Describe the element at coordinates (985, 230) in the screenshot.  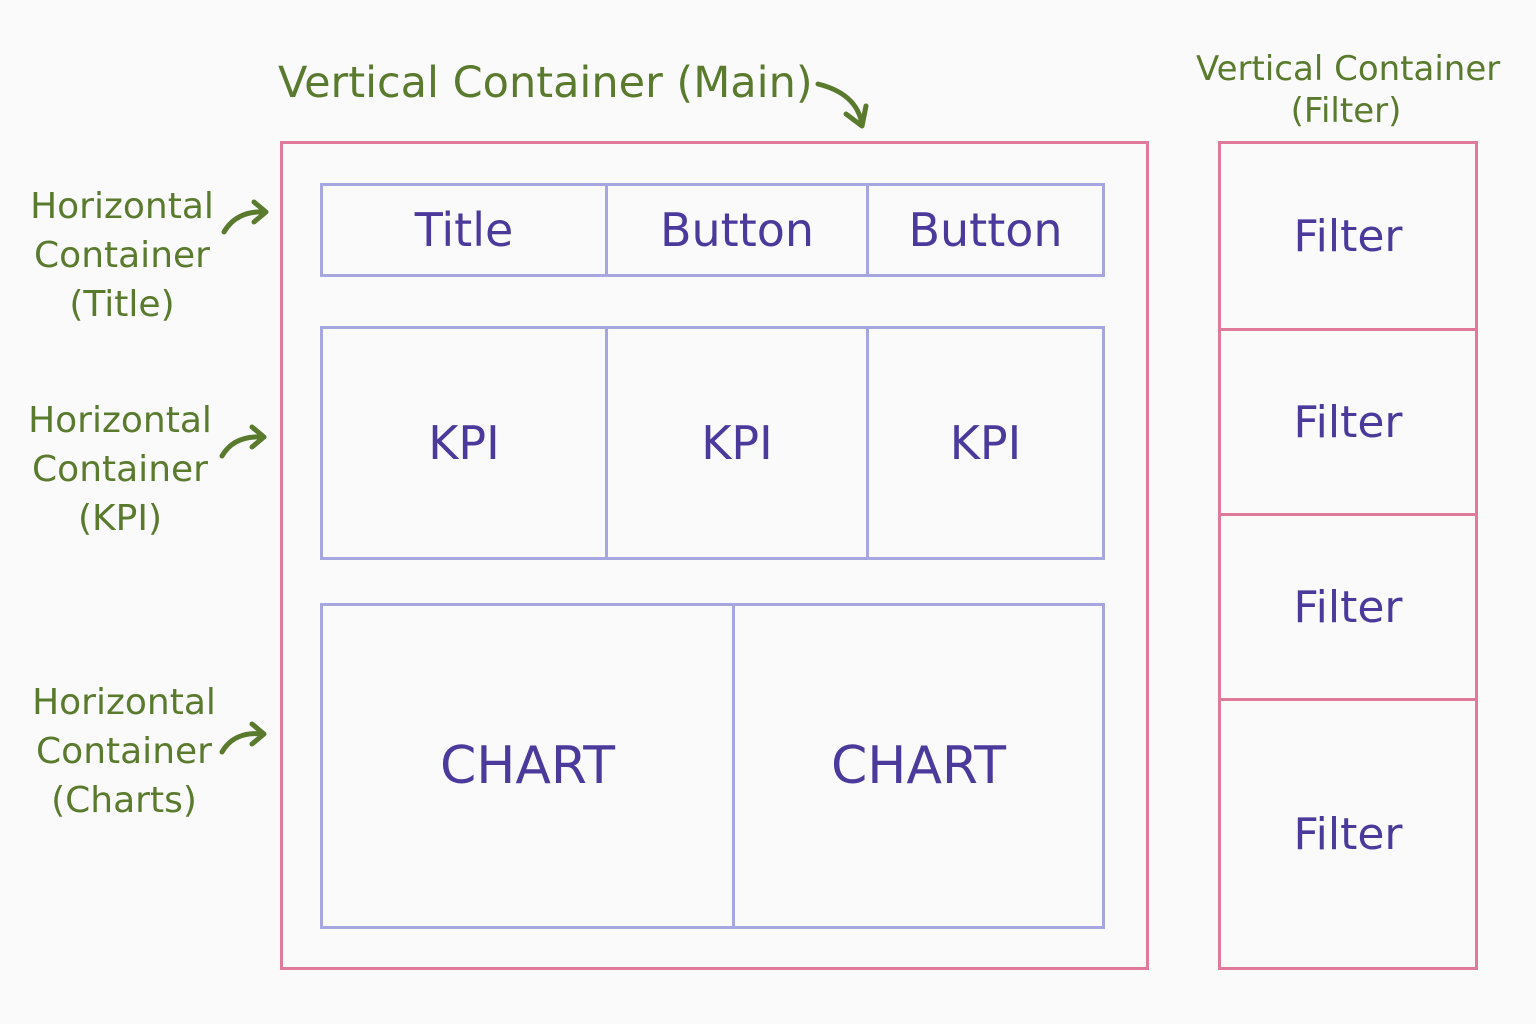
I see `button-cell-2: Button` at that location.